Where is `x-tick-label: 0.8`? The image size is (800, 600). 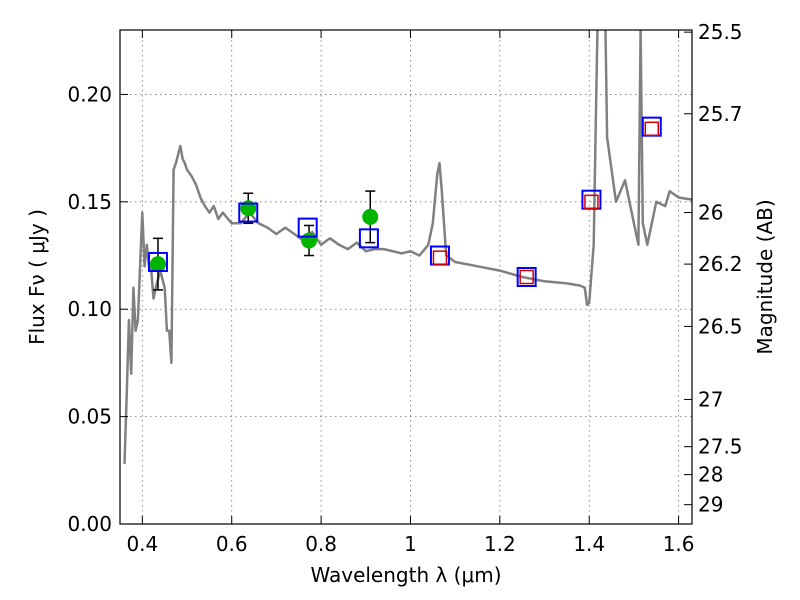 x-tick-label: 0.8 is located at coordinates (321, 544).